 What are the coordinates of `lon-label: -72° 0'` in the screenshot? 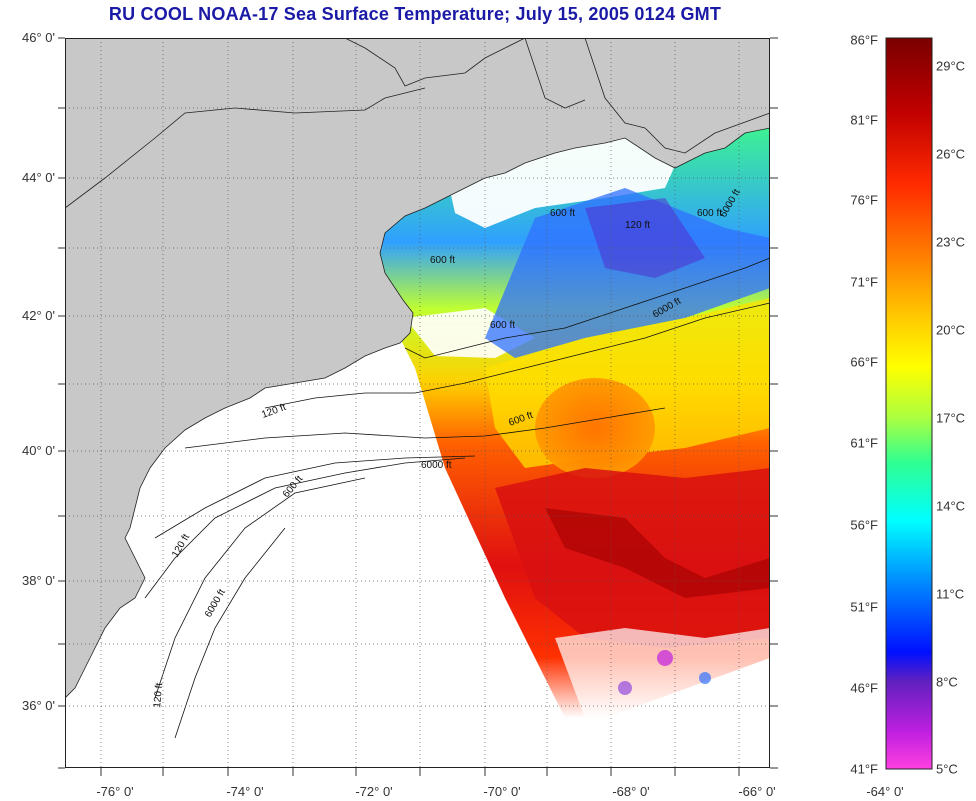 It's located at (374, 791).